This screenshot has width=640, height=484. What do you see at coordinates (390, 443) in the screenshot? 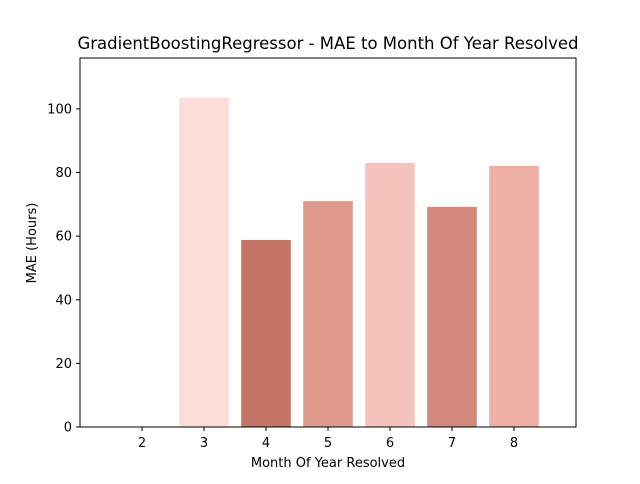
I see `x-tick-label: 6` at bounding box center [390, 443].